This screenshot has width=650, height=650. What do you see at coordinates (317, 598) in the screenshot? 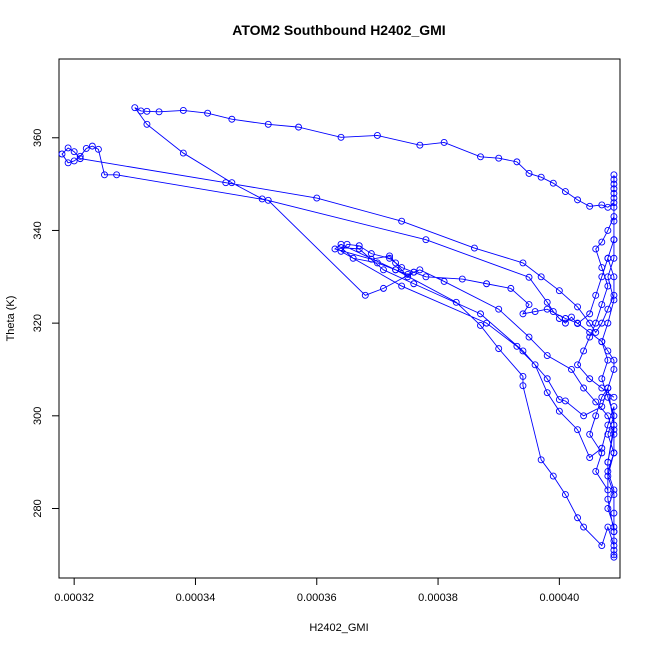
I see `x-tick-label: 0.00036` at bounding box center [317, 598].